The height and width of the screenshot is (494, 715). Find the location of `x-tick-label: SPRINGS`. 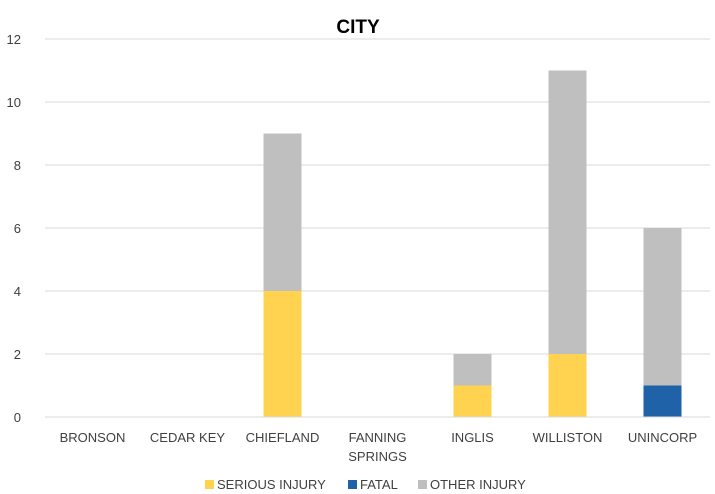

x-tick-label: SPRINGS is located at coordinates (377, 456).